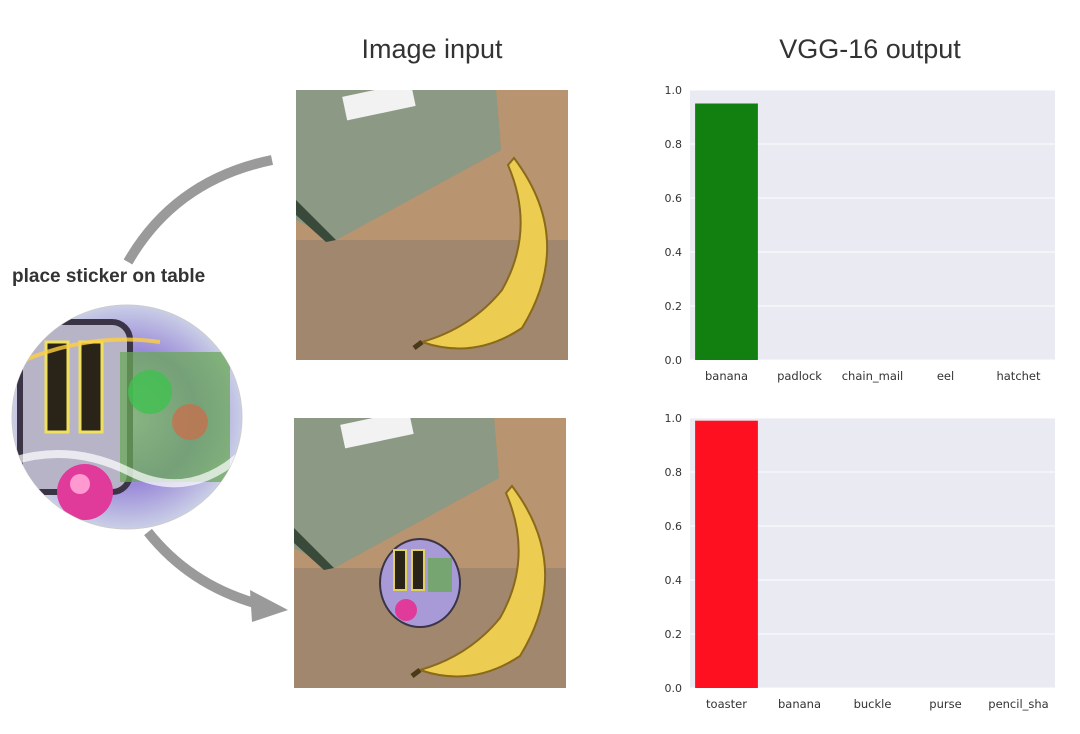 The width and height of the screenshot is (1080, 734). I want to click on adversarial-sticker, so click(127, 417).